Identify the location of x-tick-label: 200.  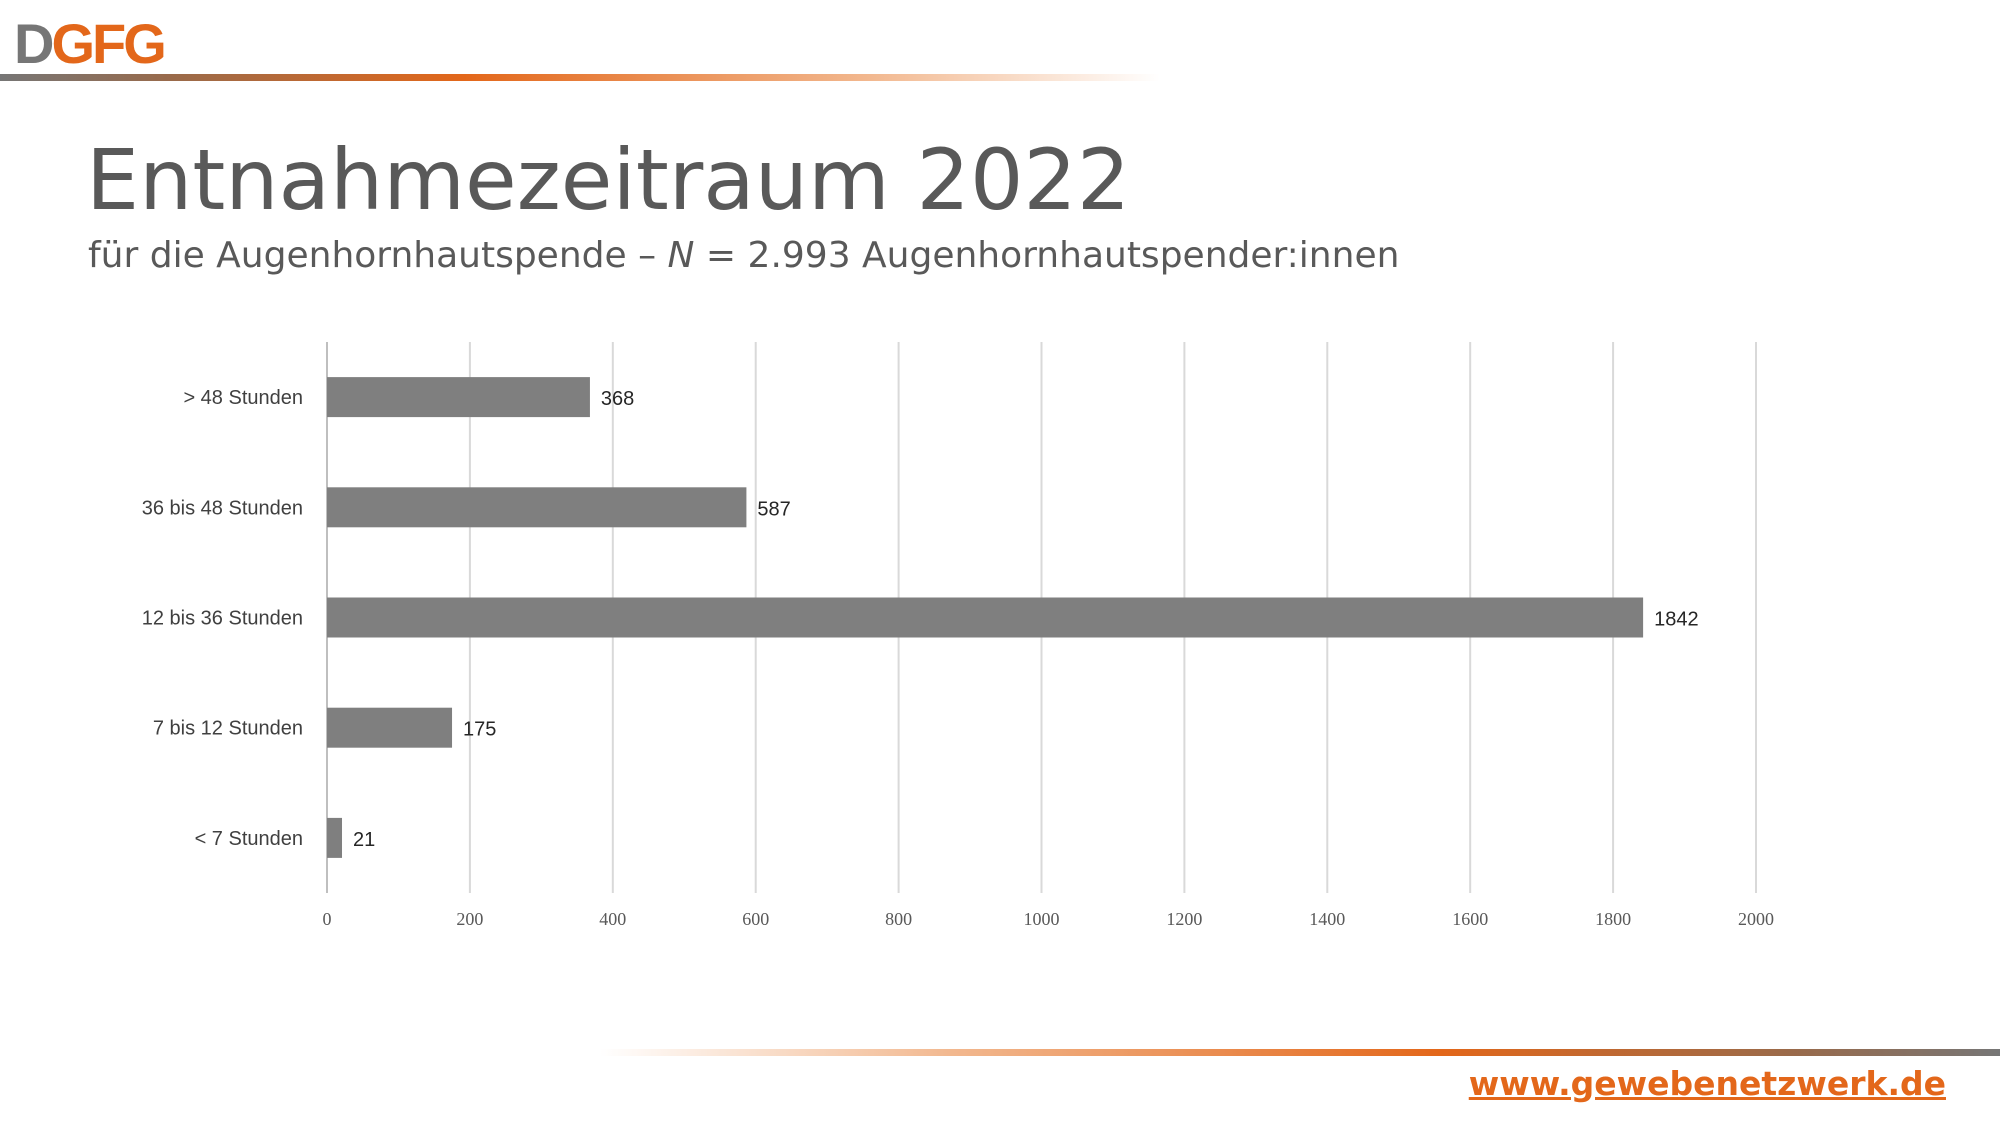
(469, 919).